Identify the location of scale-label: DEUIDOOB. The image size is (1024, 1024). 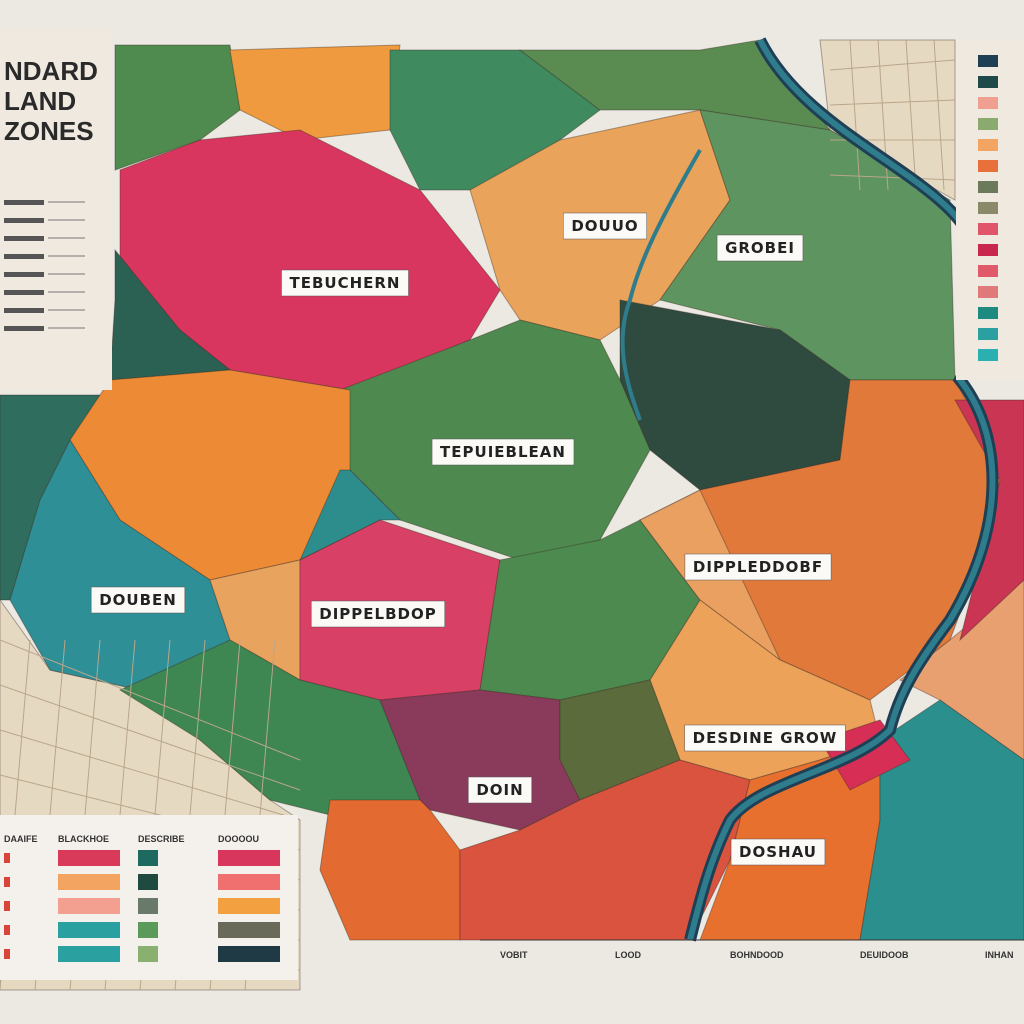
(884, 955).